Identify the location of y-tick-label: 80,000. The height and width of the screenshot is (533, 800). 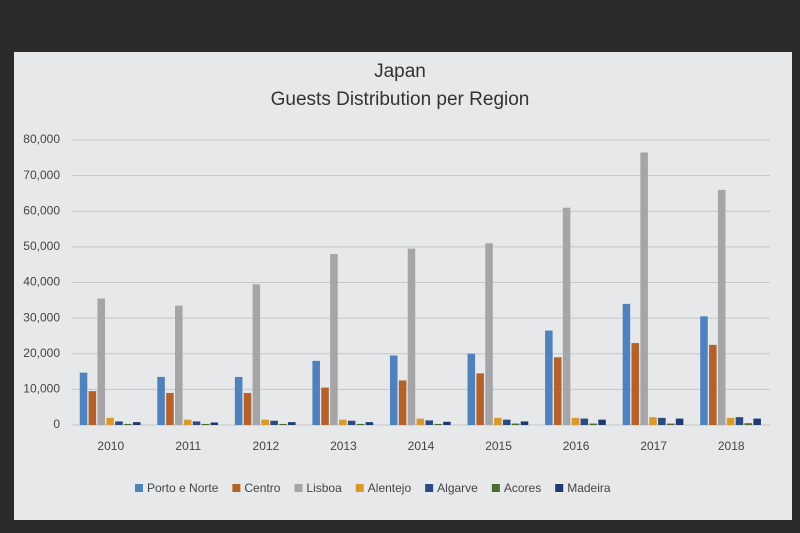
(41, 139).